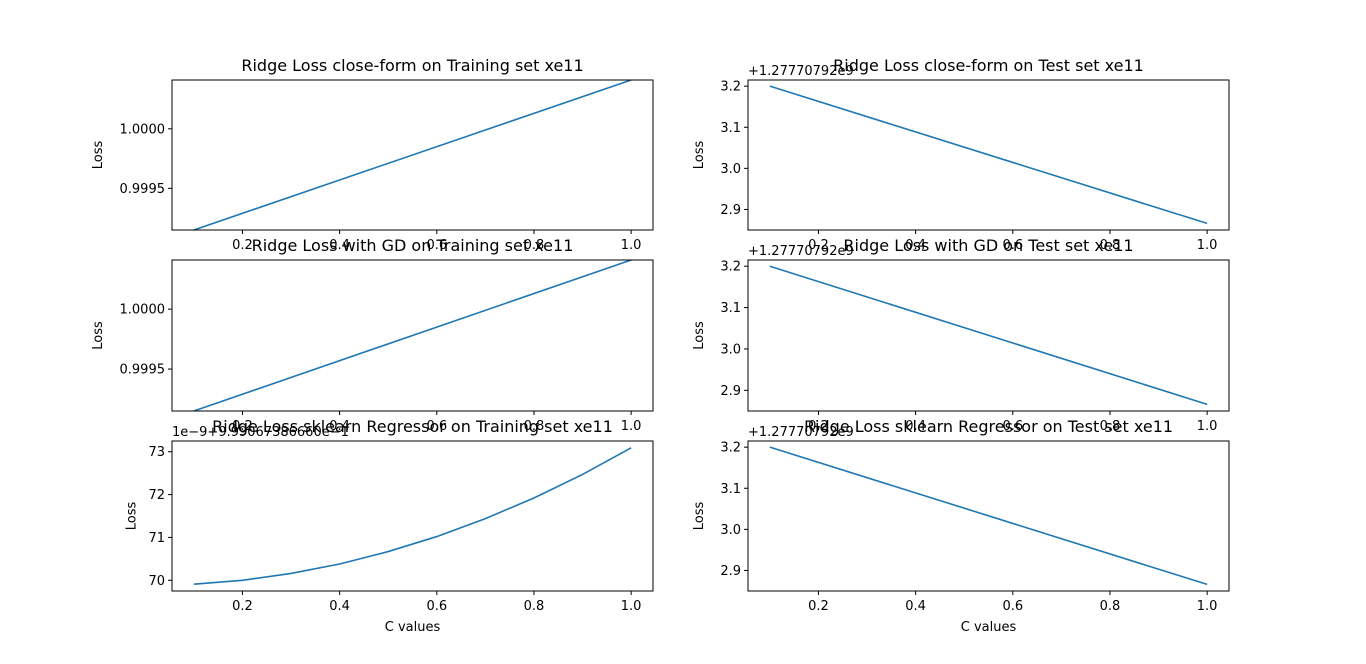 Image resolution: width=1366 pixels, height=664 pixels. Describe the element at coordinates (156, 538) in the screenshot. I see `y-tick-label: 71` at that location.